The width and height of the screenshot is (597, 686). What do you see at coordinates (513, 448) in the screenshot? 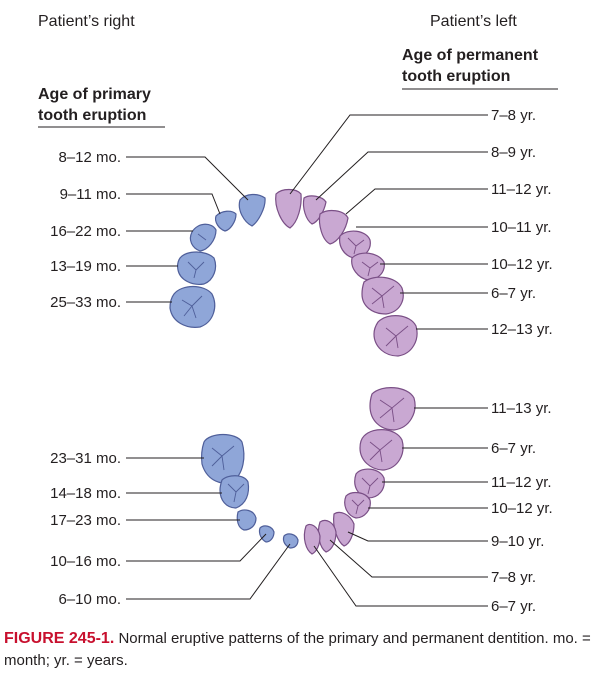
I see `permanent-lower-label-2: 6–7 yr.` at bounding box center [513, 448].